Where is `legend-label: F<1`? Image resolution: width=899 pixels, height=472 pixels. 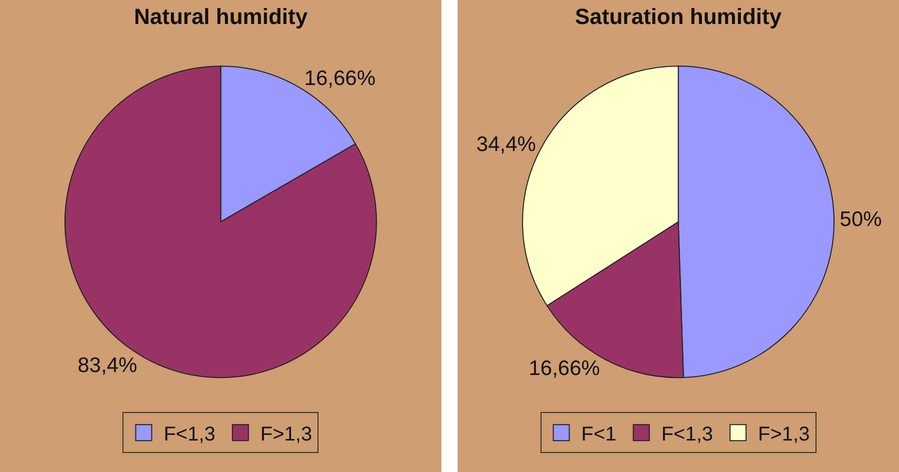
legend-label: F<1 is located at coordinates (598, 434).